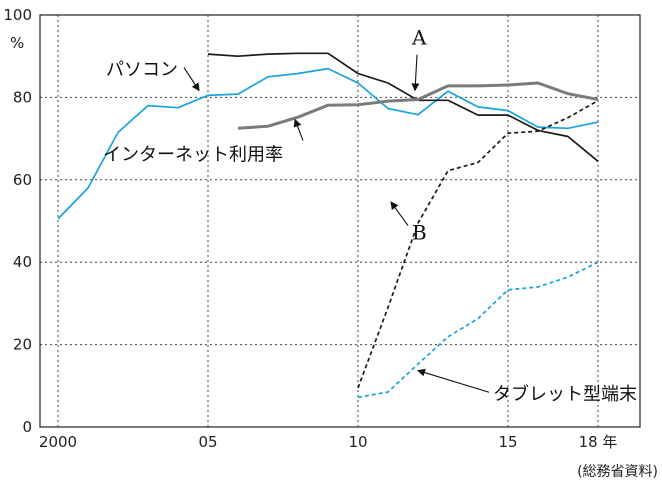  I want to click on x-tick-label: 05, so click(207, 442).